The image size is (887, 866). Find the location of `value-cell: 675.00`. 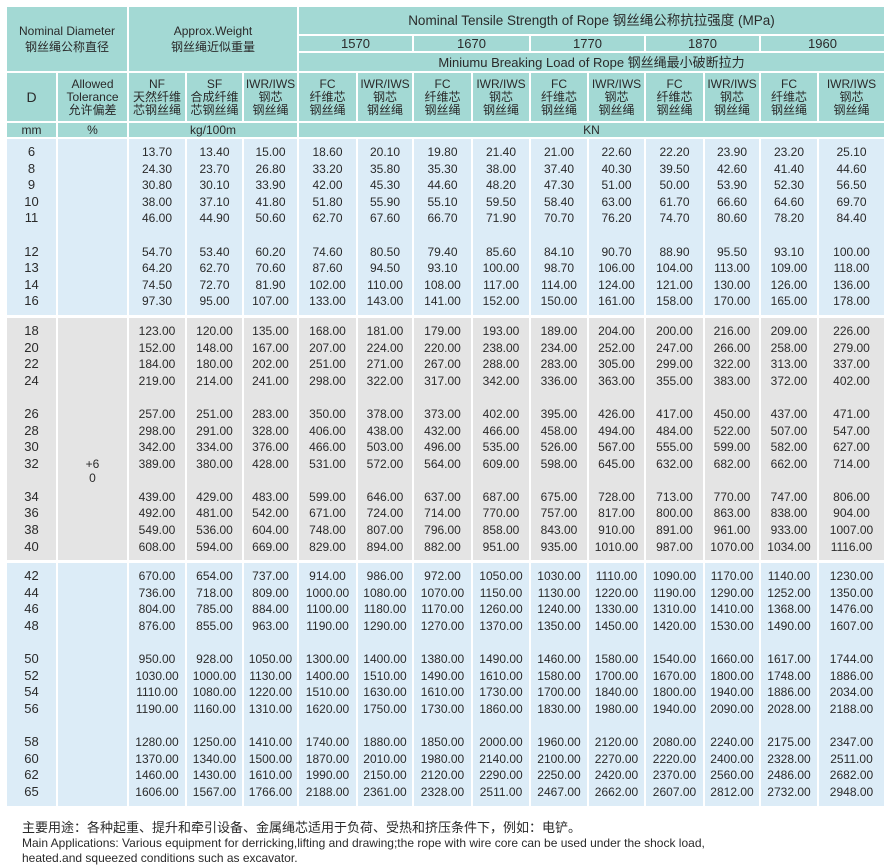

value-cell: 675.00 is located at coordinates (559, 497).